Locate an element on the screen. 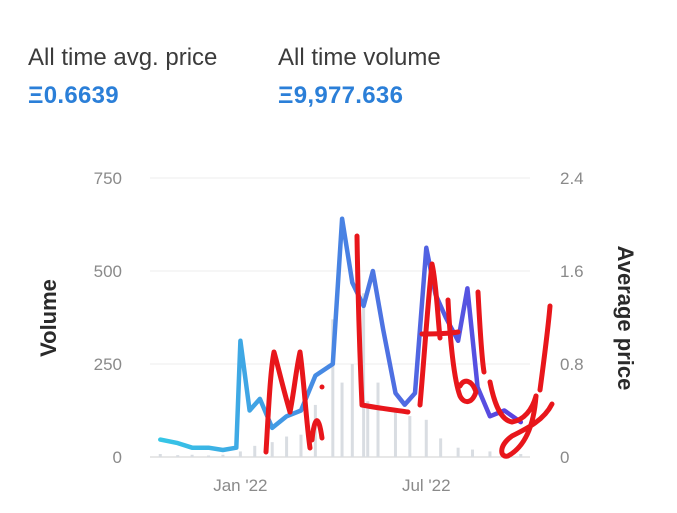 The height and width of the screenshot is (513, 677). stat-volume: All time volume Ξ9,977.636 is located at coordinates (359, 77).